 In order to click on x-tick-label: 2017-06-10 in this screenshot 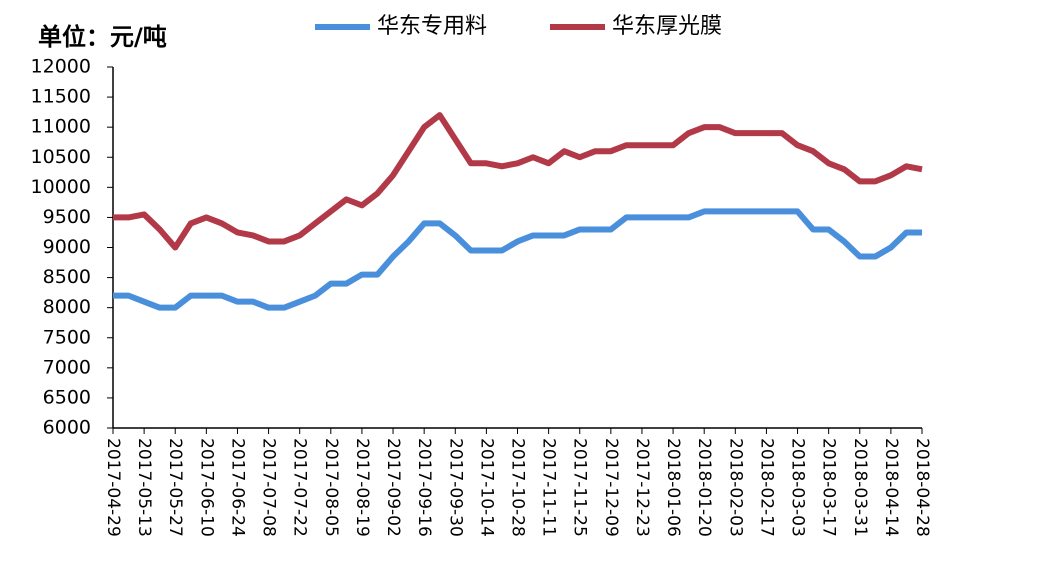, I will do `click(206, 487)`.